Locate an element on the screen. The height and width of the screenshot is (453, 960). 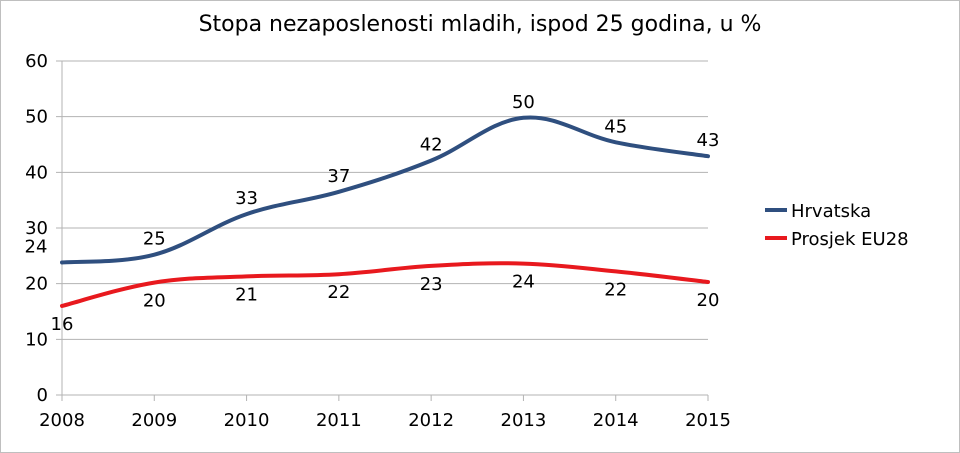
y-tick-label: 10 is located at coordinates (36, 339).